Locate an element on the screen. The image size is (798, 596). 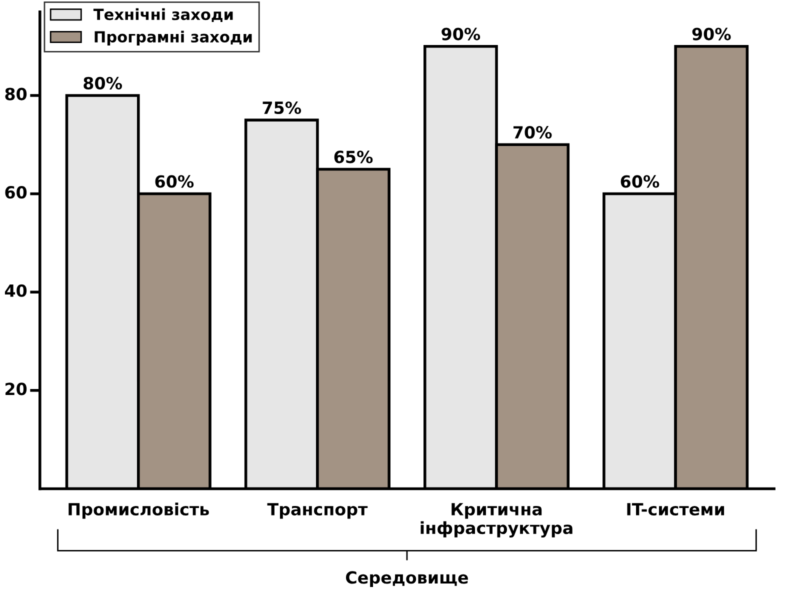
y-tick-label: 20 is located at coordinates (16, 389).